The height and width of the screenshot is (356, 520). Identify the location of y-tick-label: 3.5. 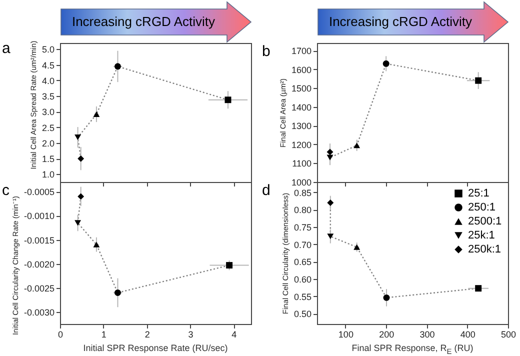
(48, 97).